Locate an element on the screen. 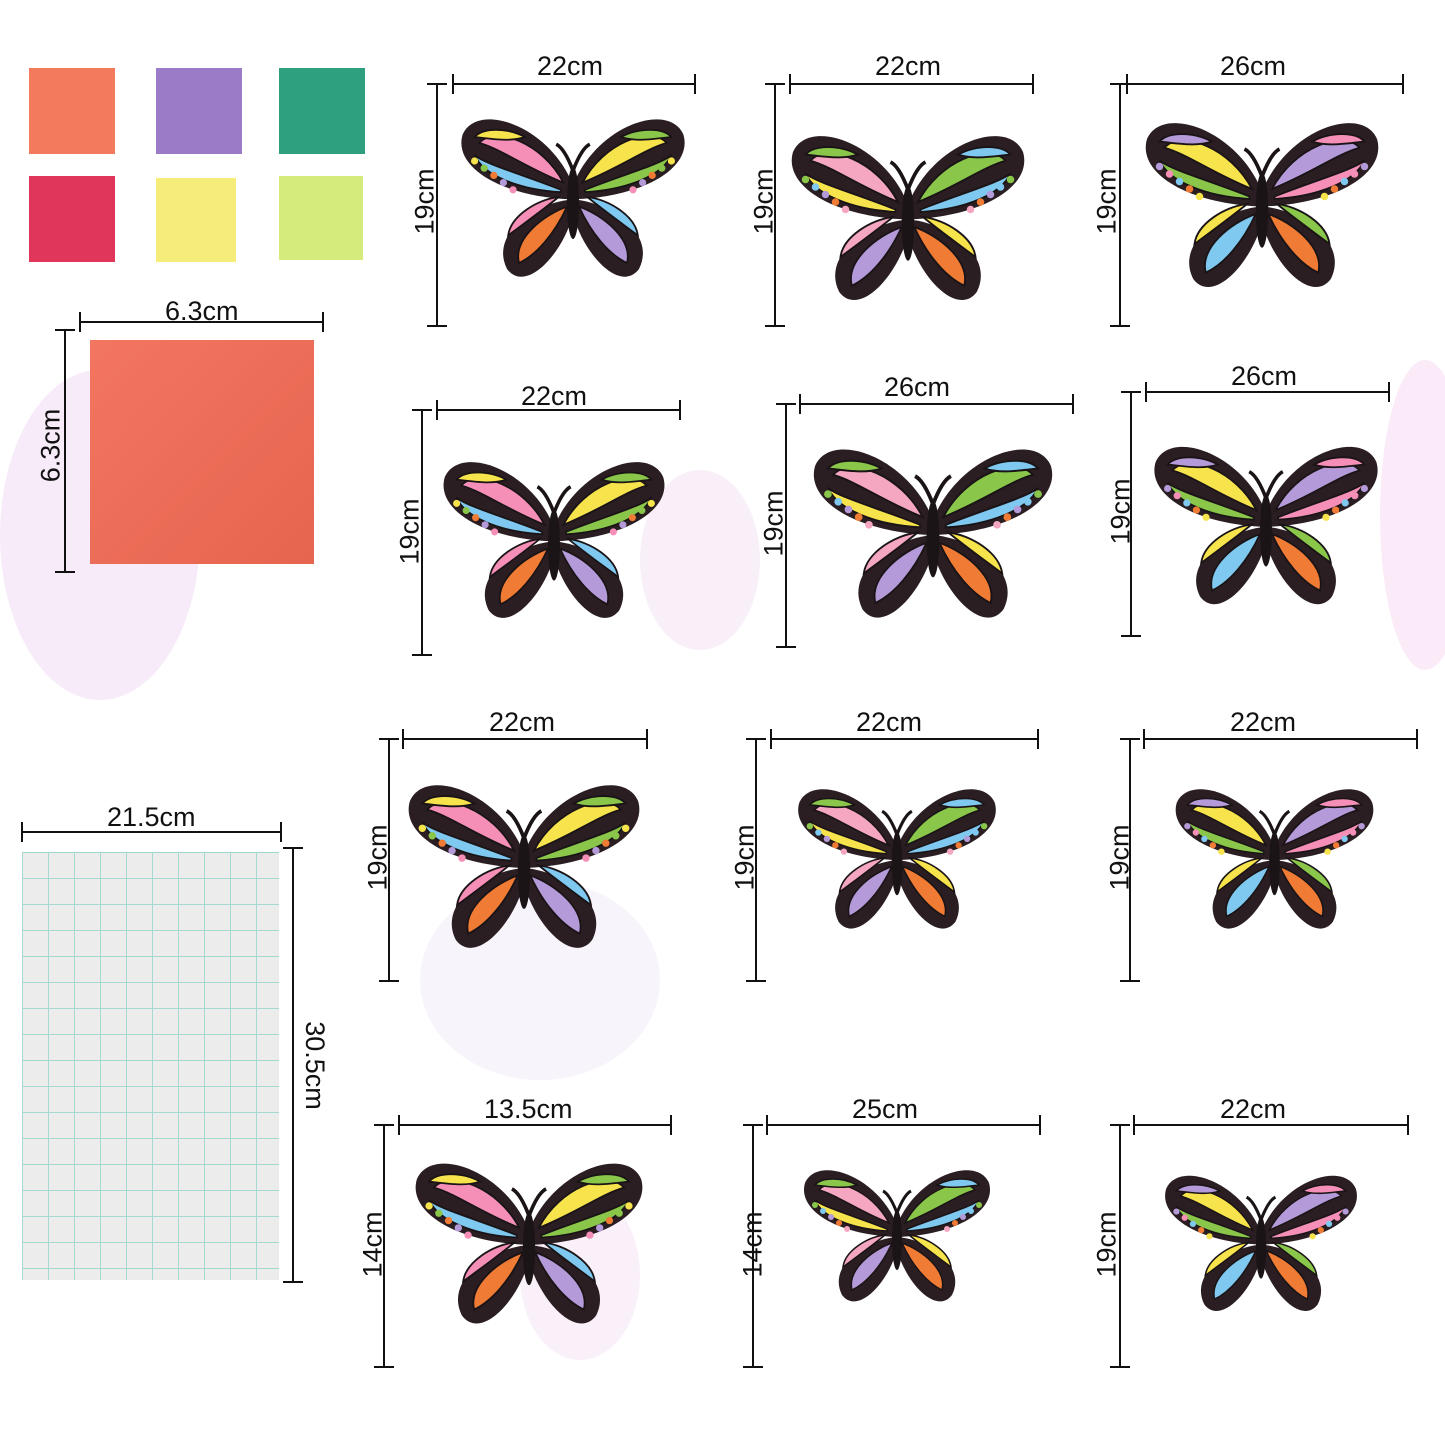 The image size is (1445, 1445). butterfly-9-width-label: 22cm is located at coordinates (1263, 722).